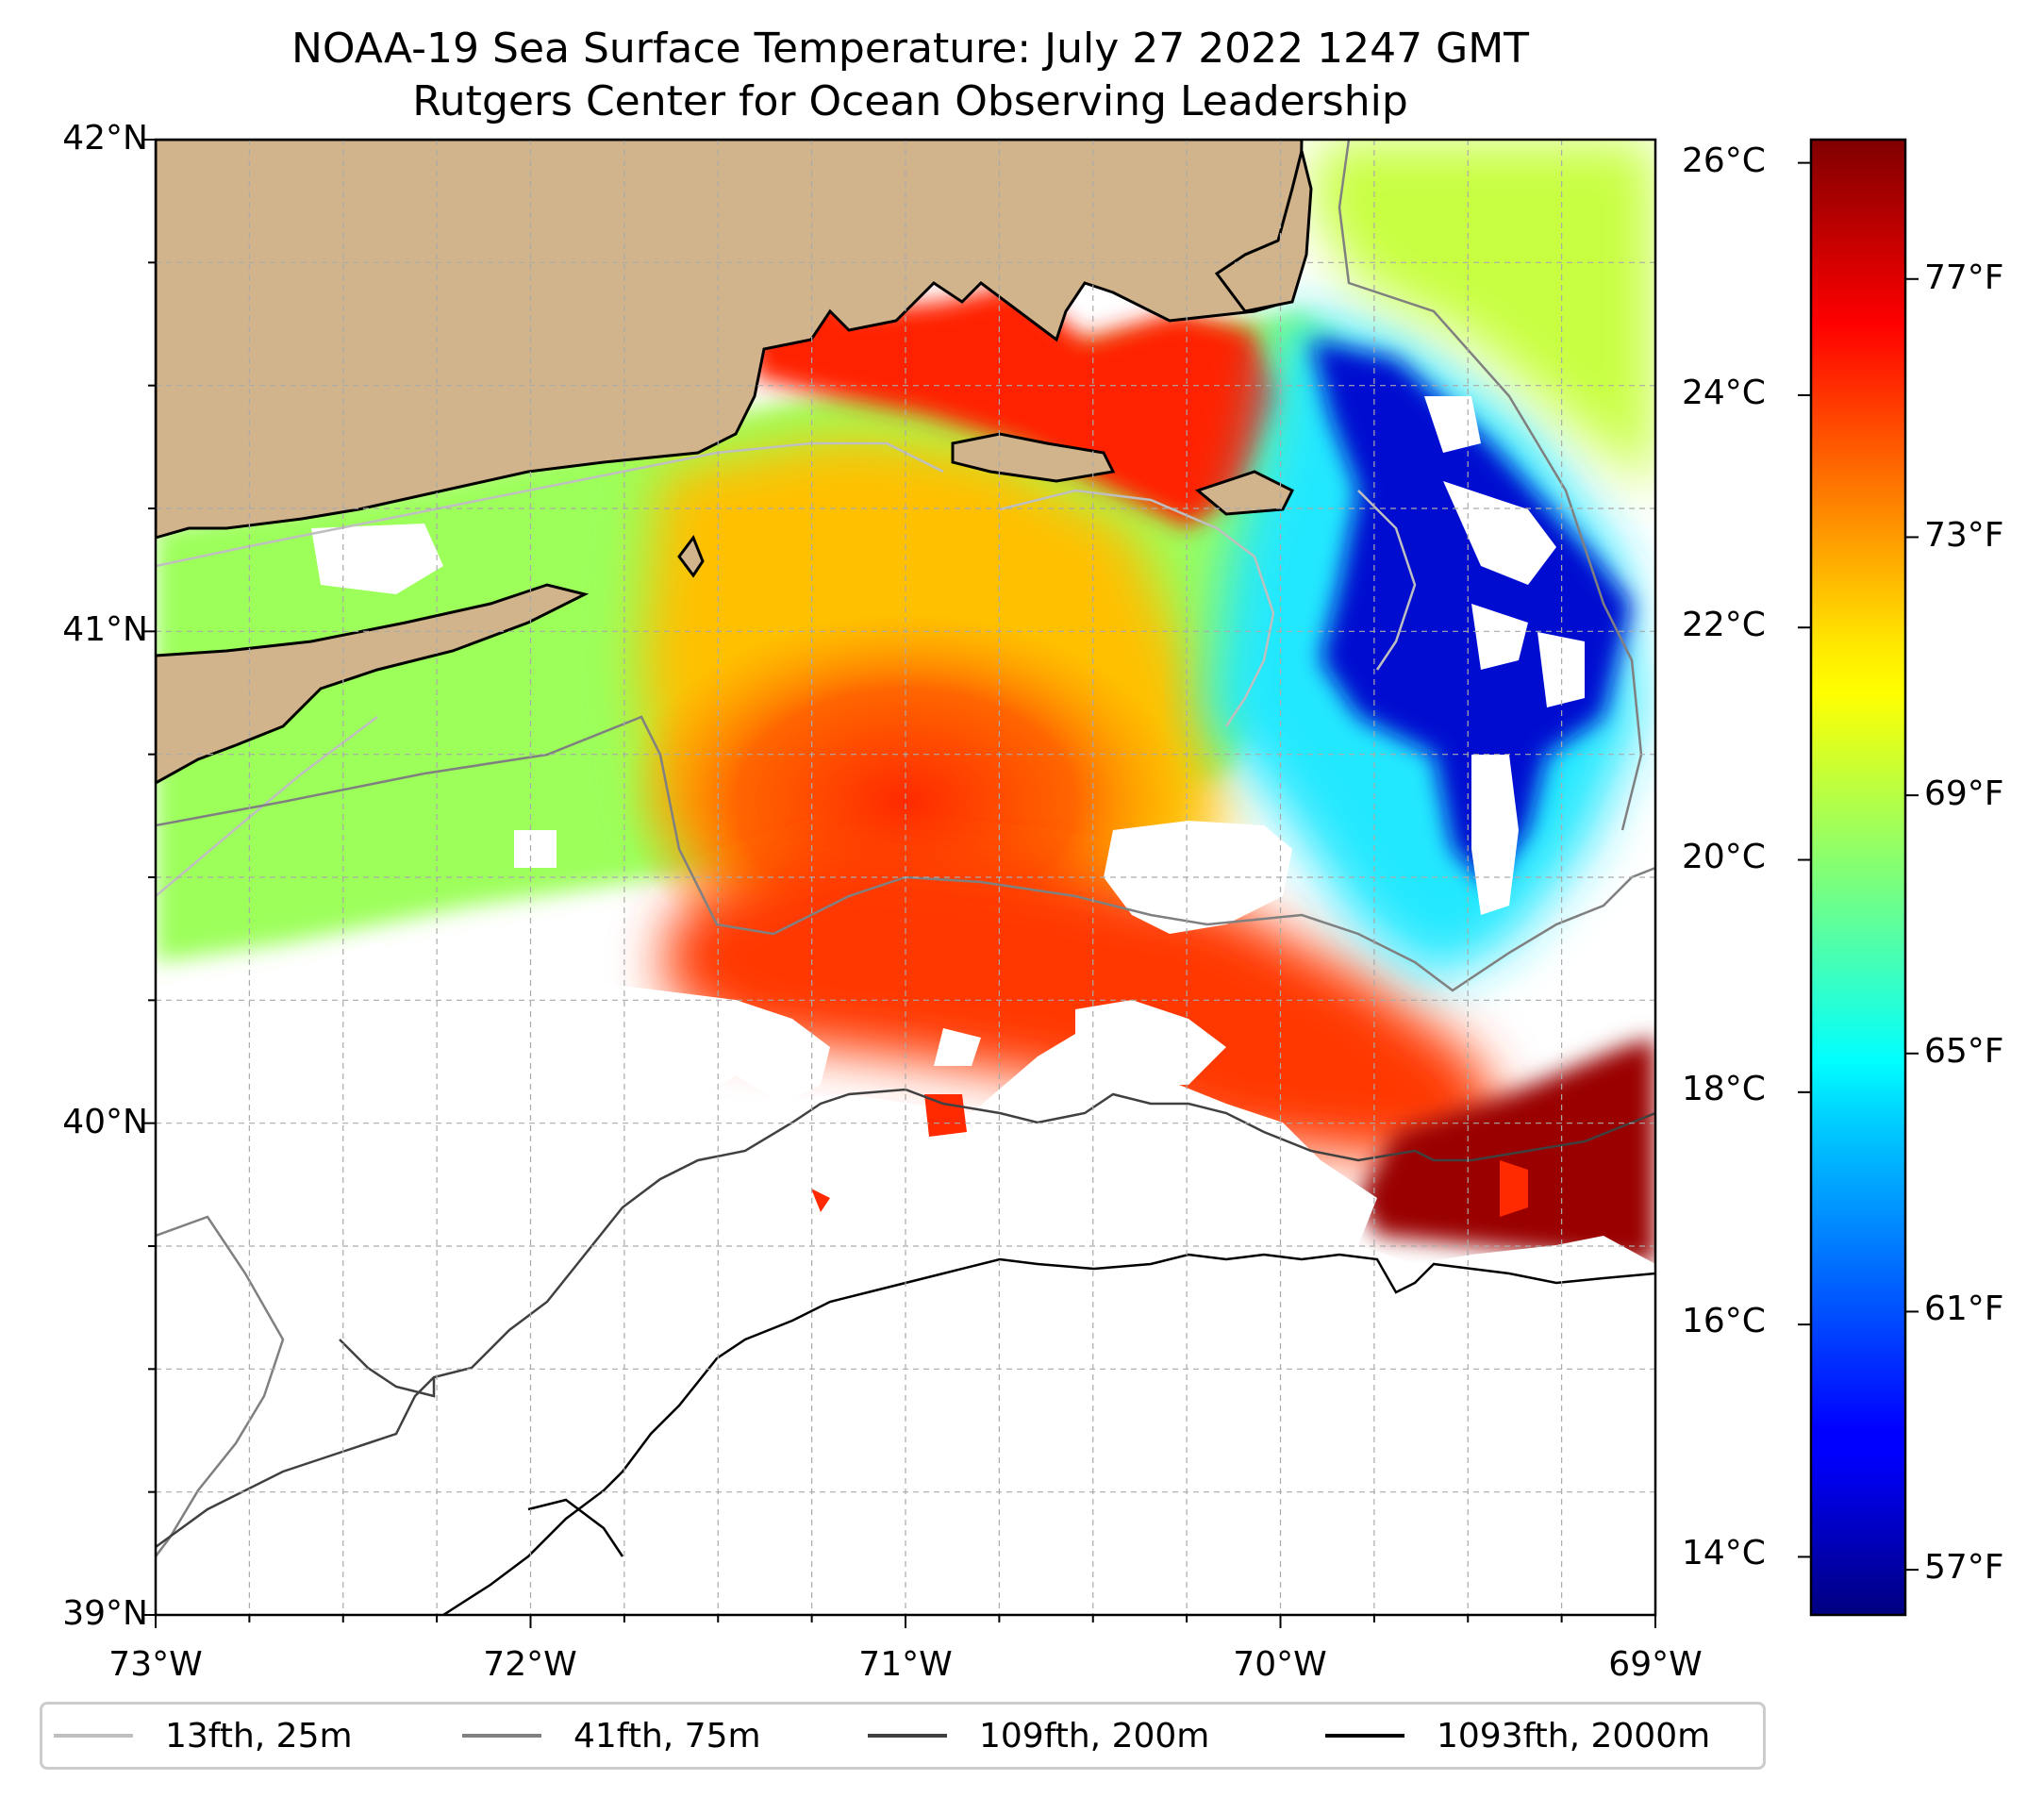  Describe the element at coordinates (1724, 160) in the screenshot. I see `colorbar-celsius-label: 26°C` at that location.